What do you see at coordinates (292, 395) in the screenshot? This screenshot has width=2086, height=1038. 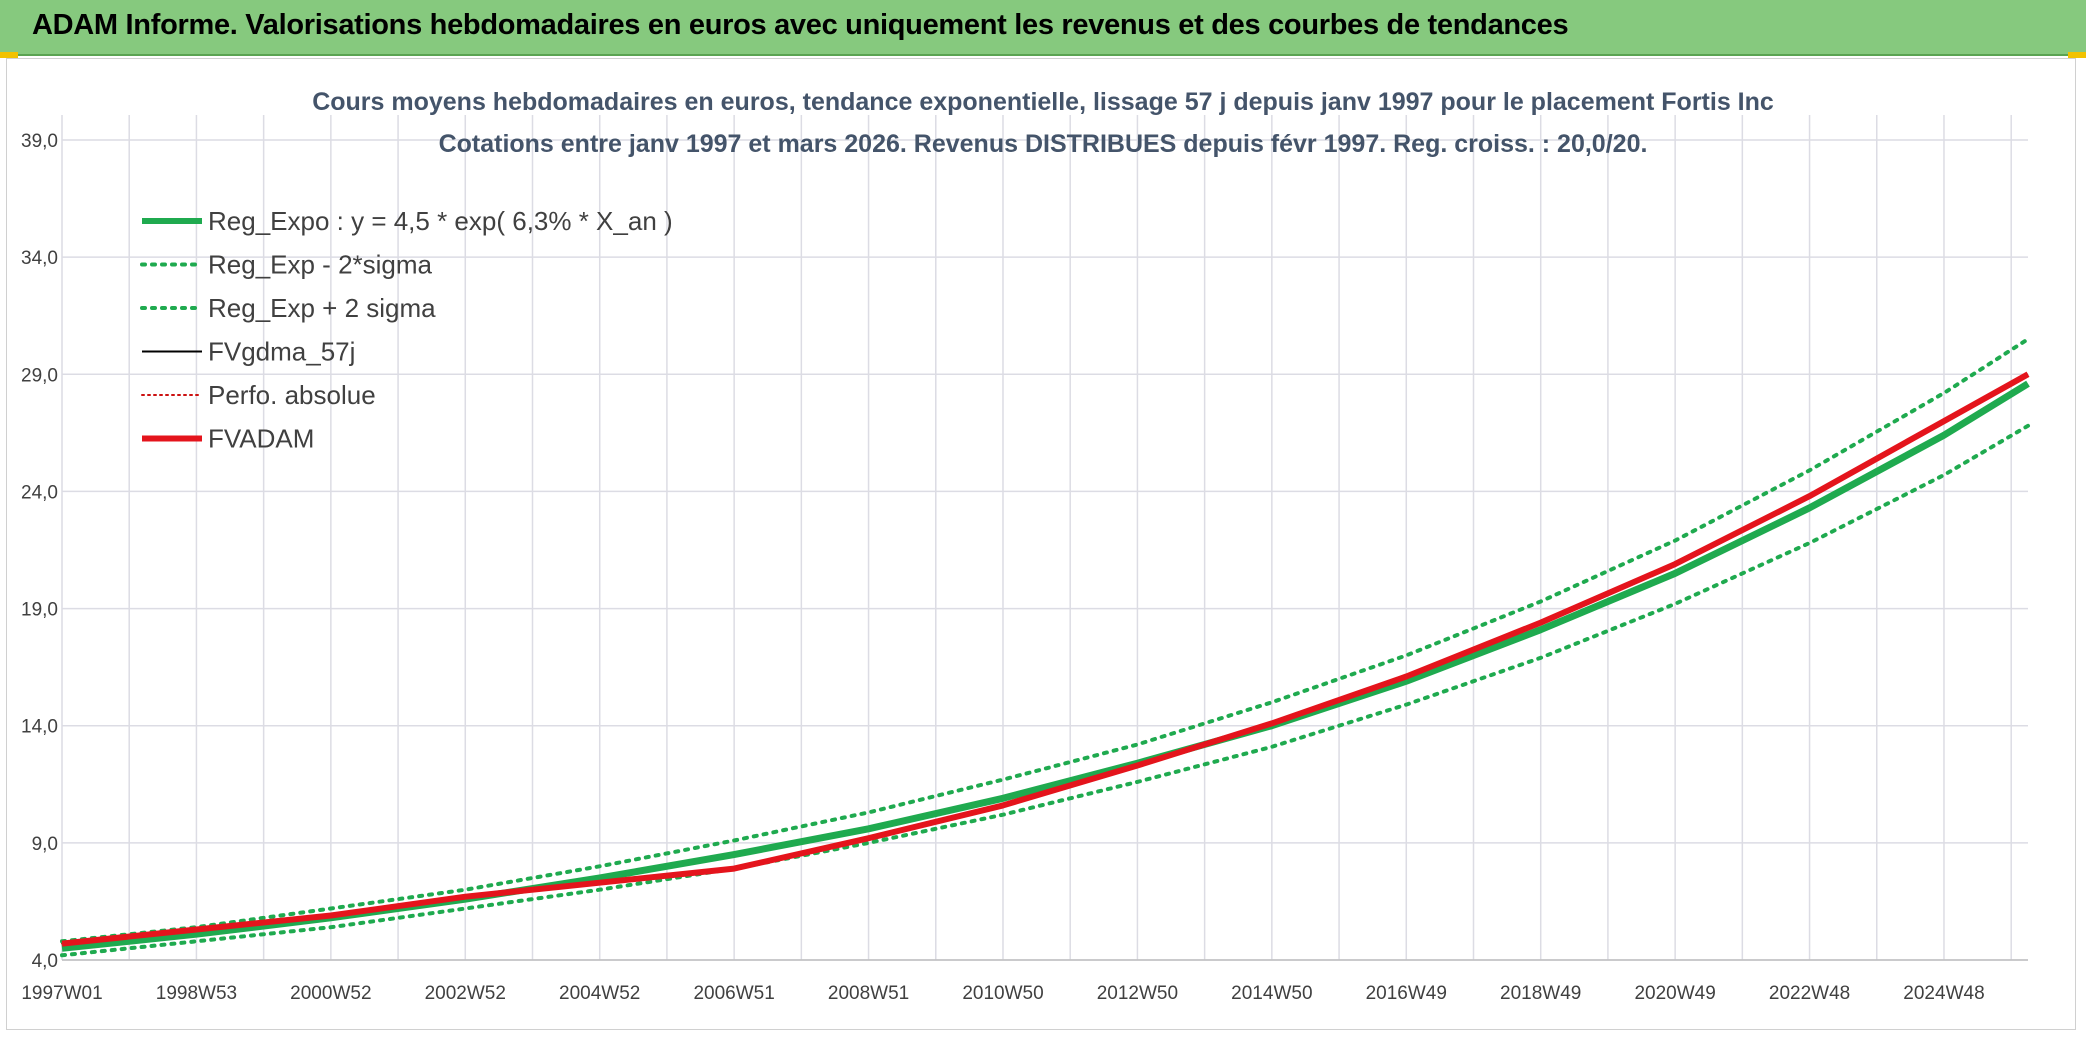 I see `legend-label: Perfo. absolue` at bounding box center [292, 395].